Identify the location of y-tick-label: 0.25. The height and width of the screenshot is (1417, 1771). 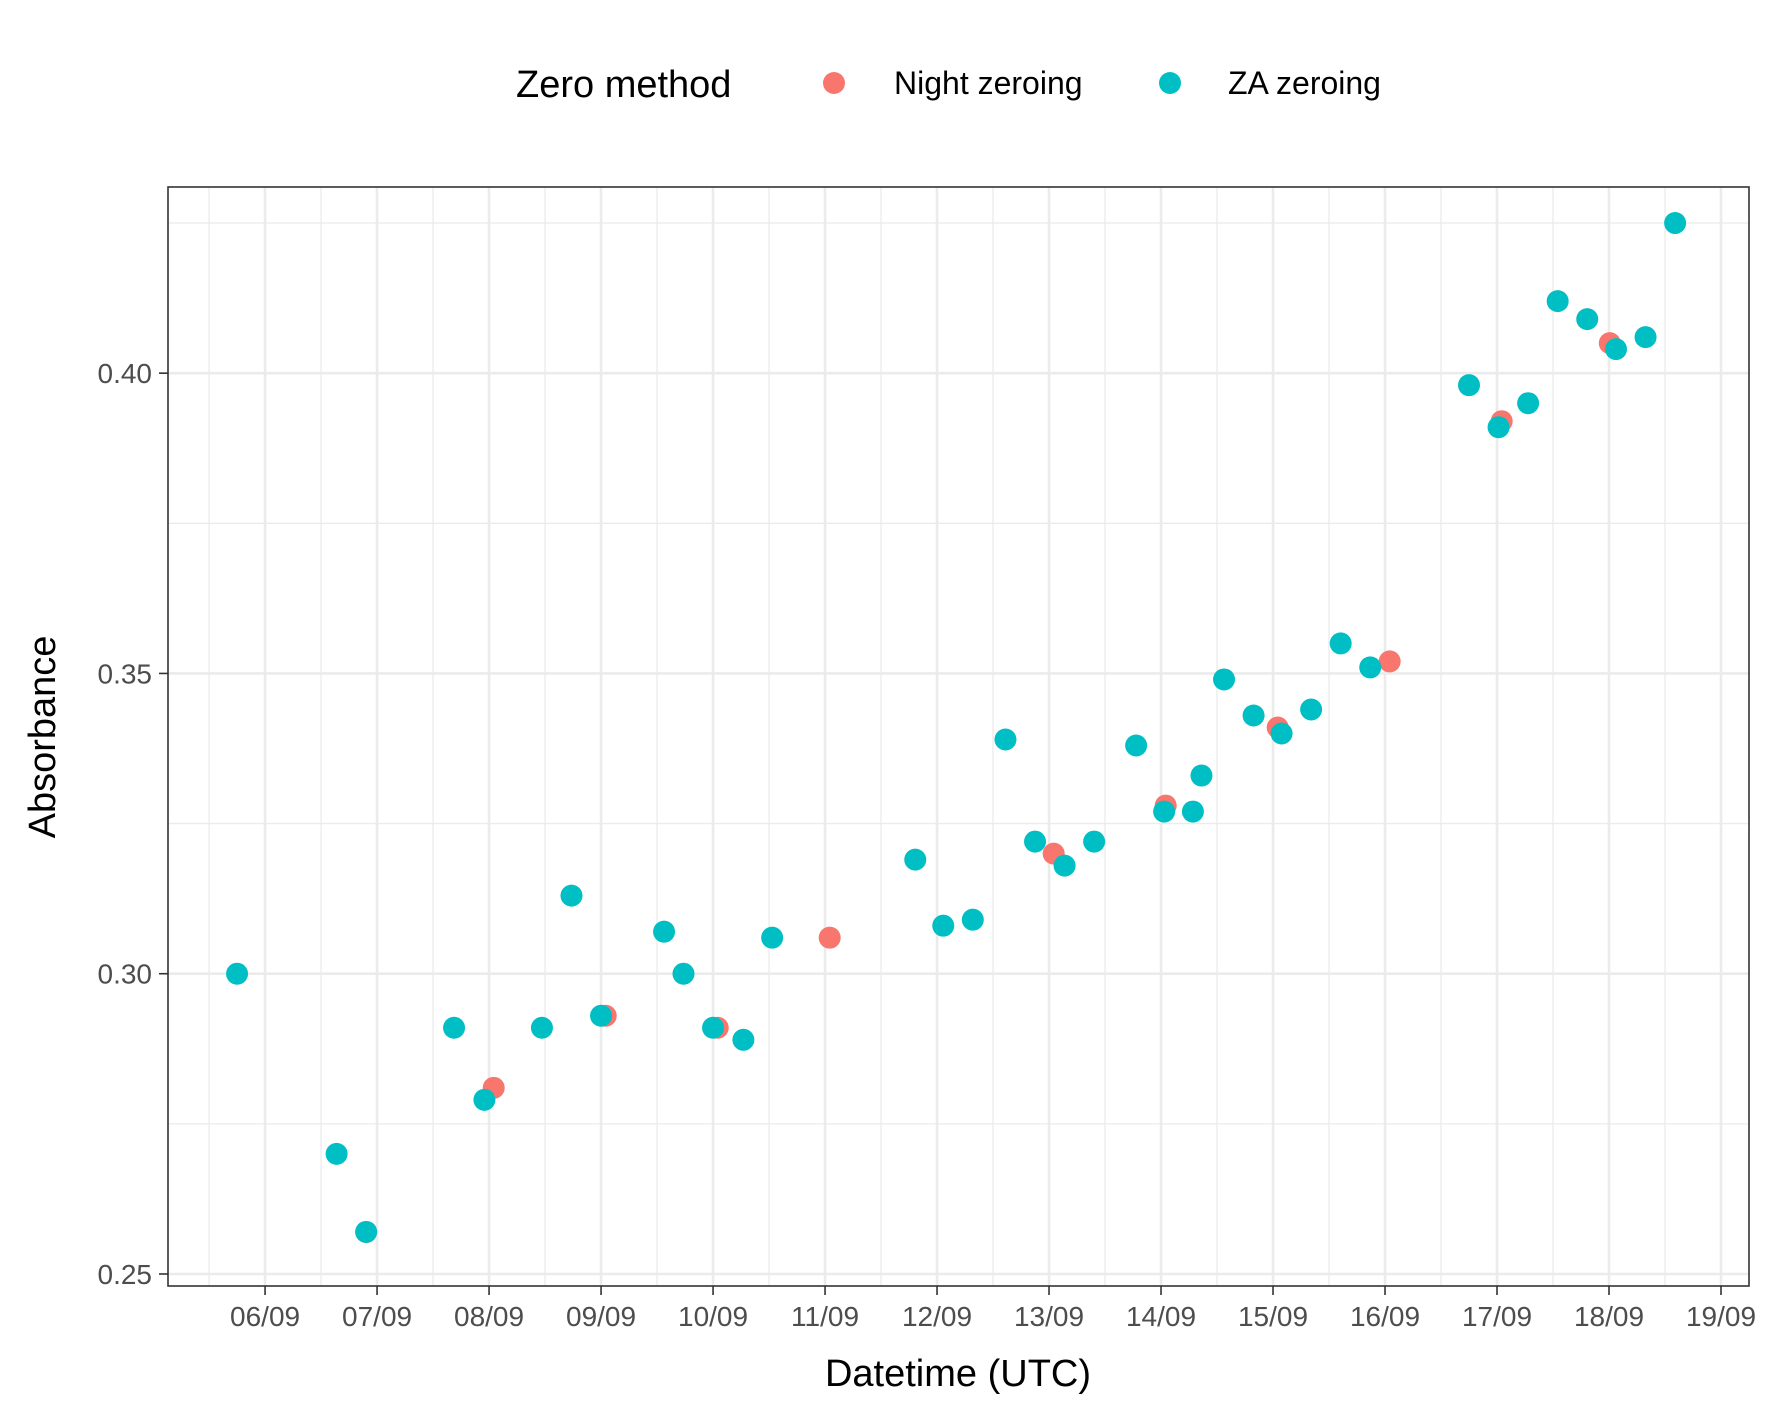
(125, 1274).